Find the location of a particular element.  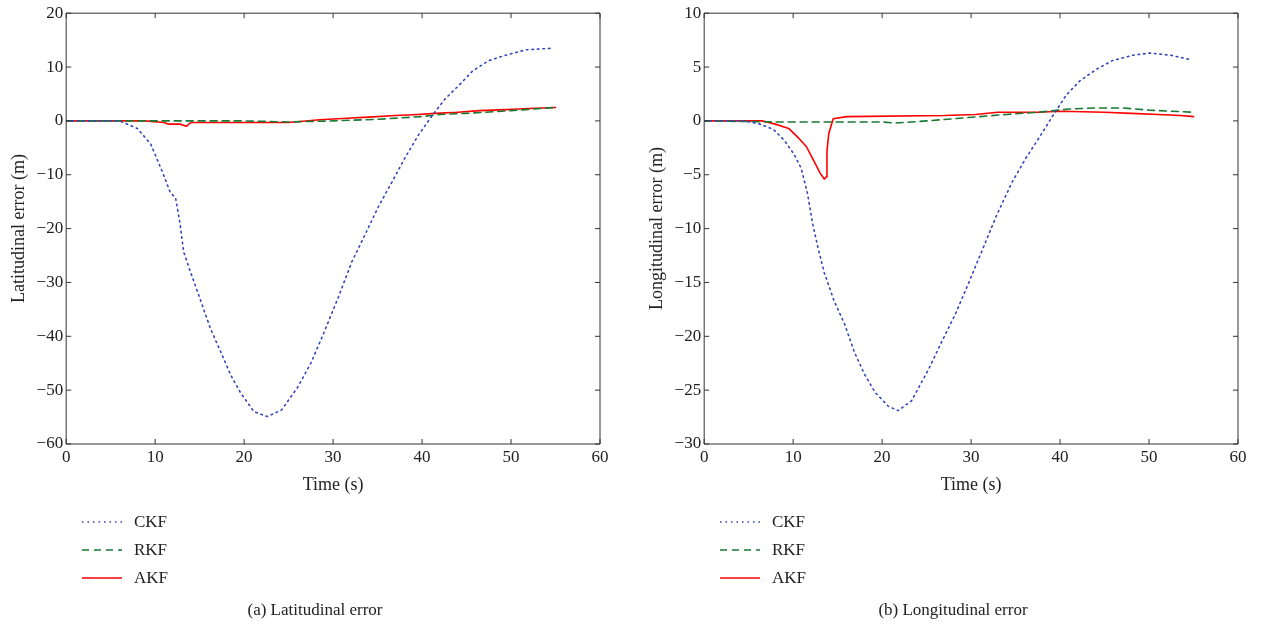

y-tick-label: −5 is located at coordinates (692, 174).